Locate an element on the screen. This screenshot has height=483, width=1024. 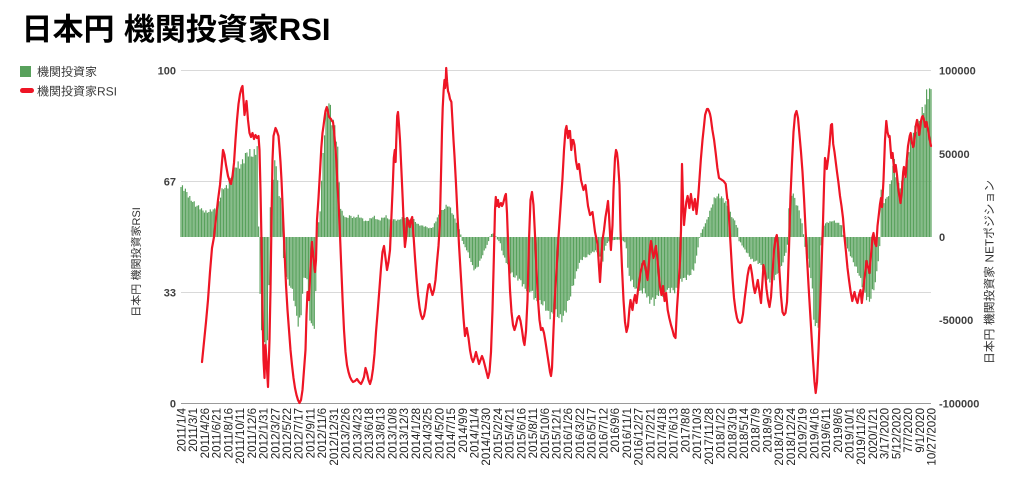
svg-text: 2015/12/1 is located at coordinates (558, 433).